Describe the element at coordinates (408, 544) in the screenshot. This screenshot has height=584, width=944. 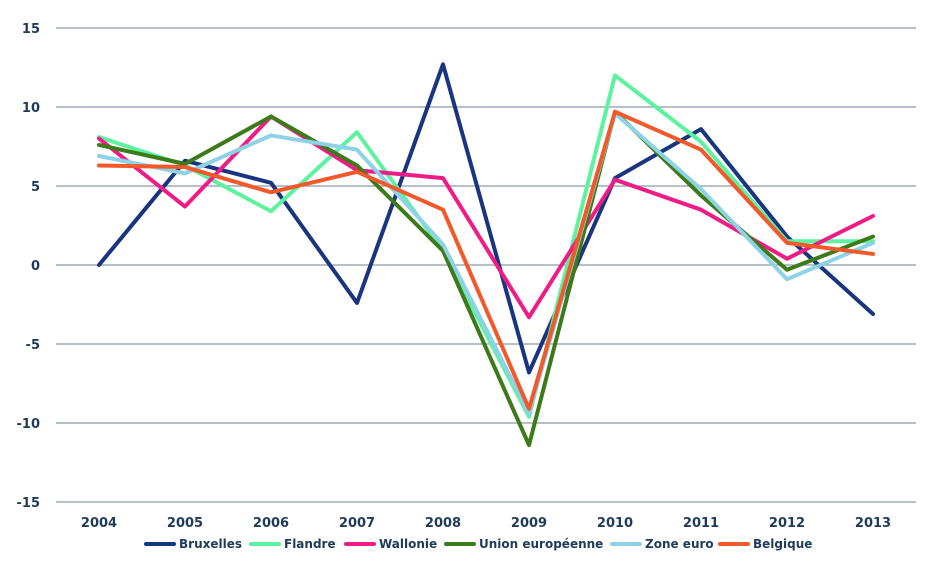
I see `legend-label-2: Wallonie` at that location.